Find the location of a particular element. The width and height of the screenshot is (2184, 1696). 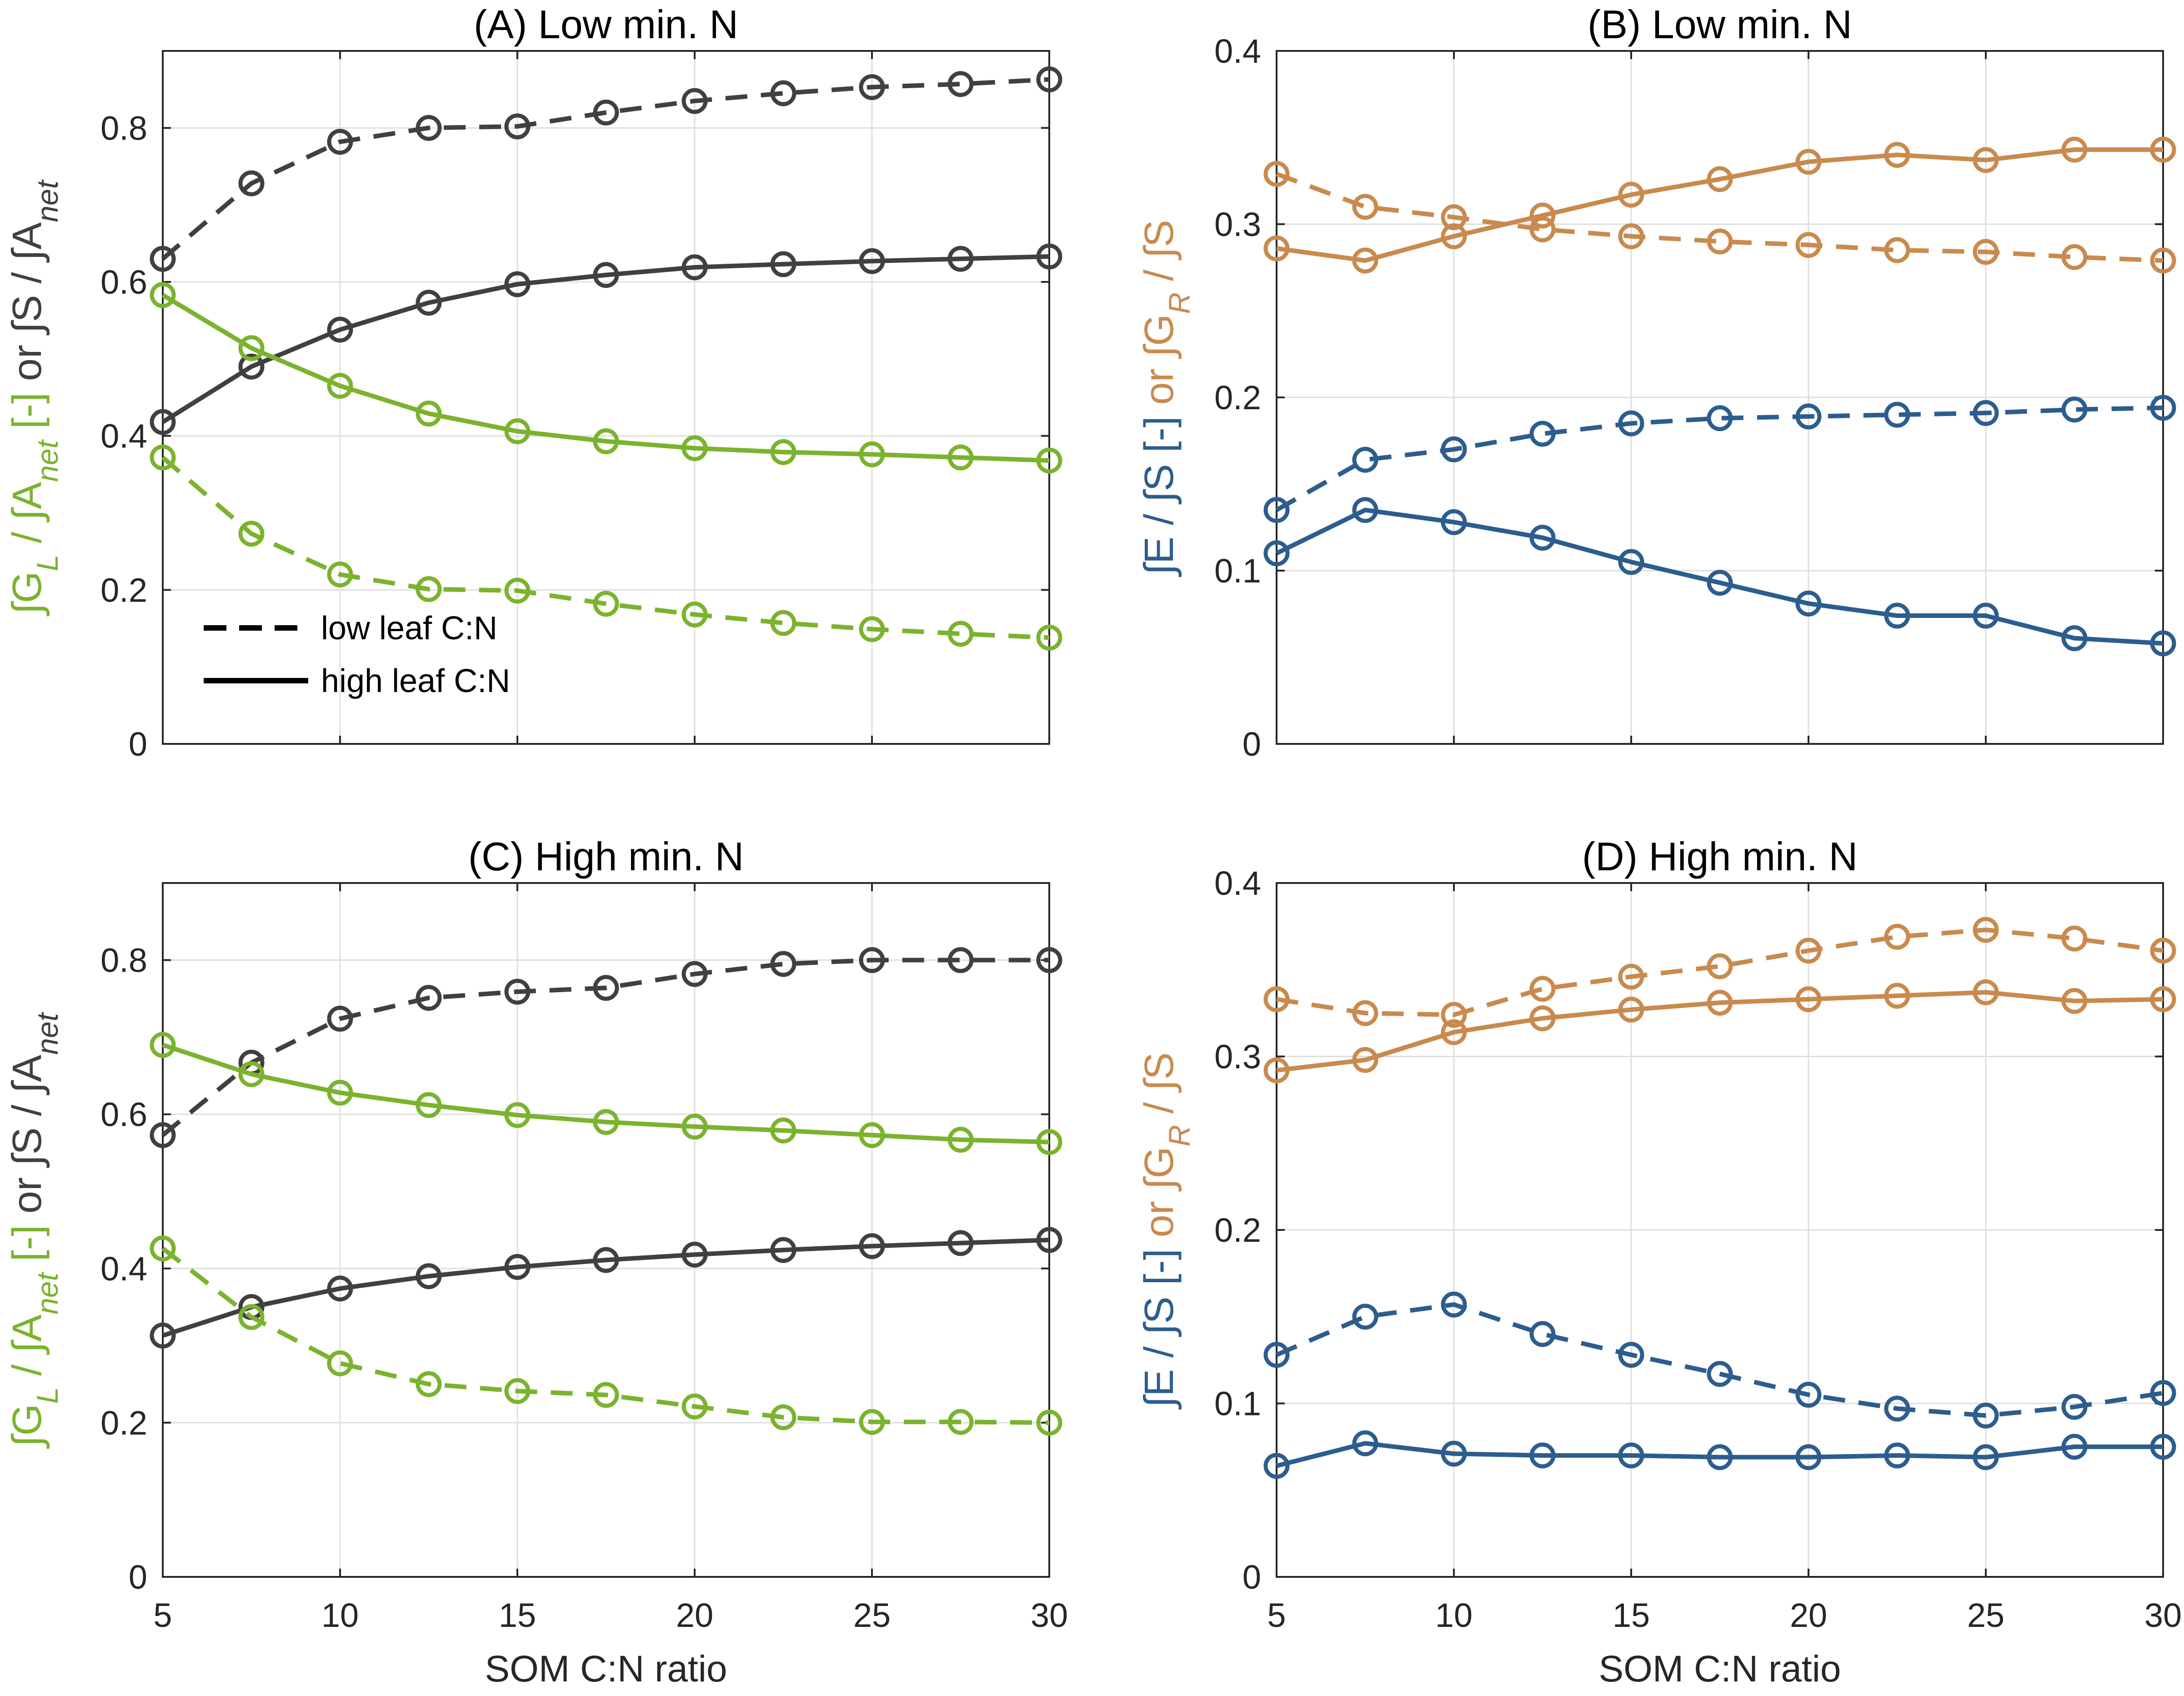

y-axis-label-part: / ∫A is located at coordinates (27, 1351).